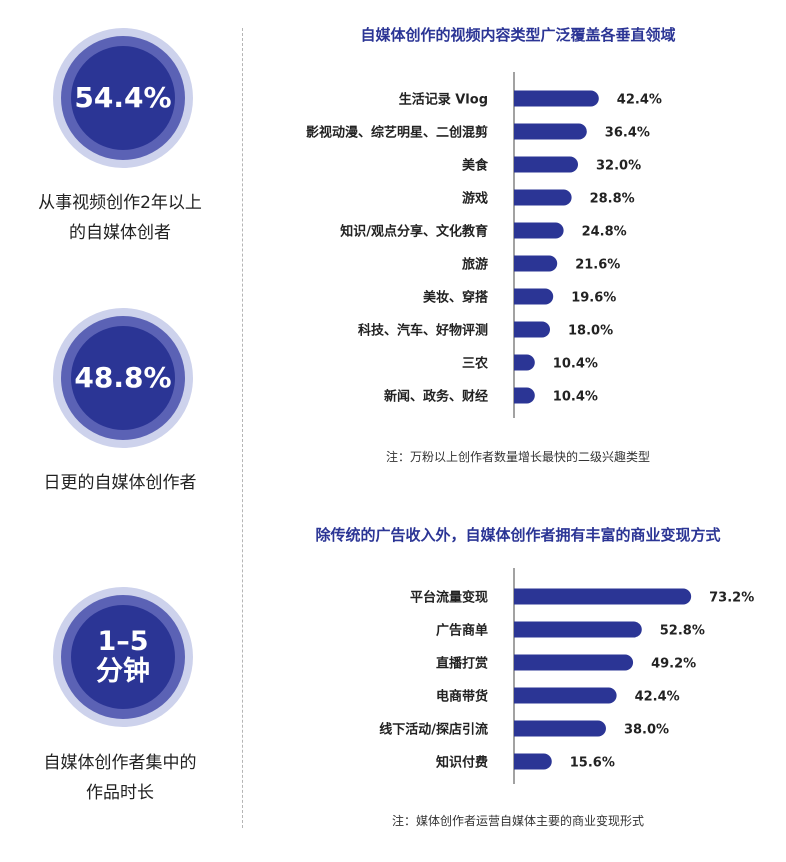 The width and height of the screenshot is (786, 862). What do you see at coordinates (414, 232) in the screenshot?
I see `chart-1-category-label: 知识/观点分享、文化教育` at bounding box center [414, 232].